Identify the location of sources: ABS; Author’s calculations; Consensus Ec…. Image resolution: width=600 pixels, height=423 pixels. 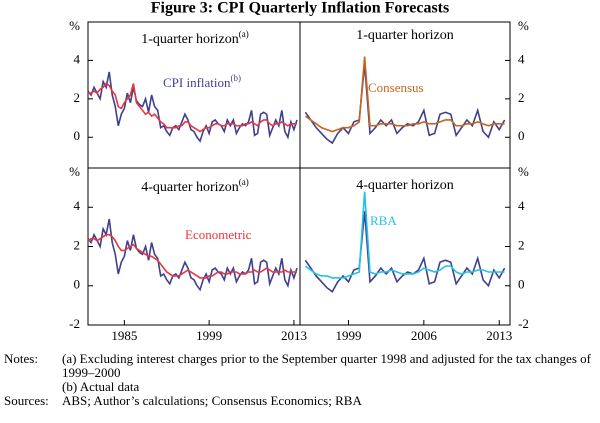
(212, 400).